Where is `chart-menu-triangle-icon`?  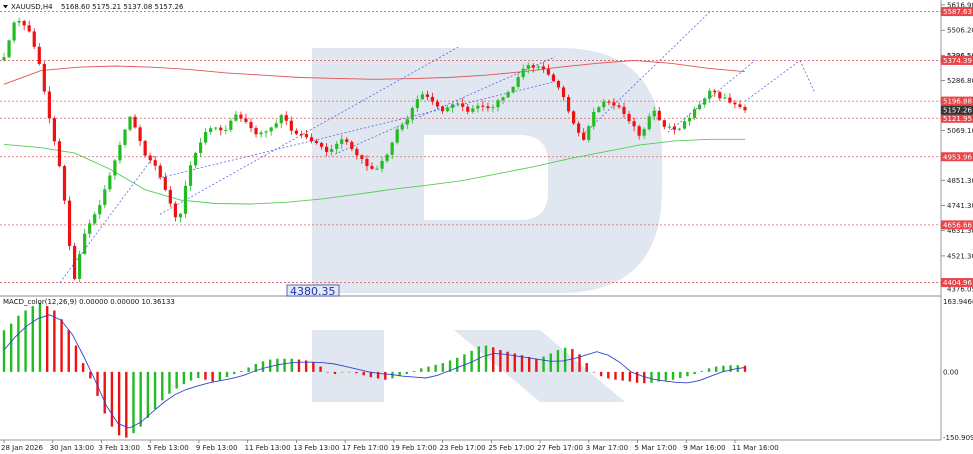 chart-menu-triangle-icon is located at coordinates (5, 7).